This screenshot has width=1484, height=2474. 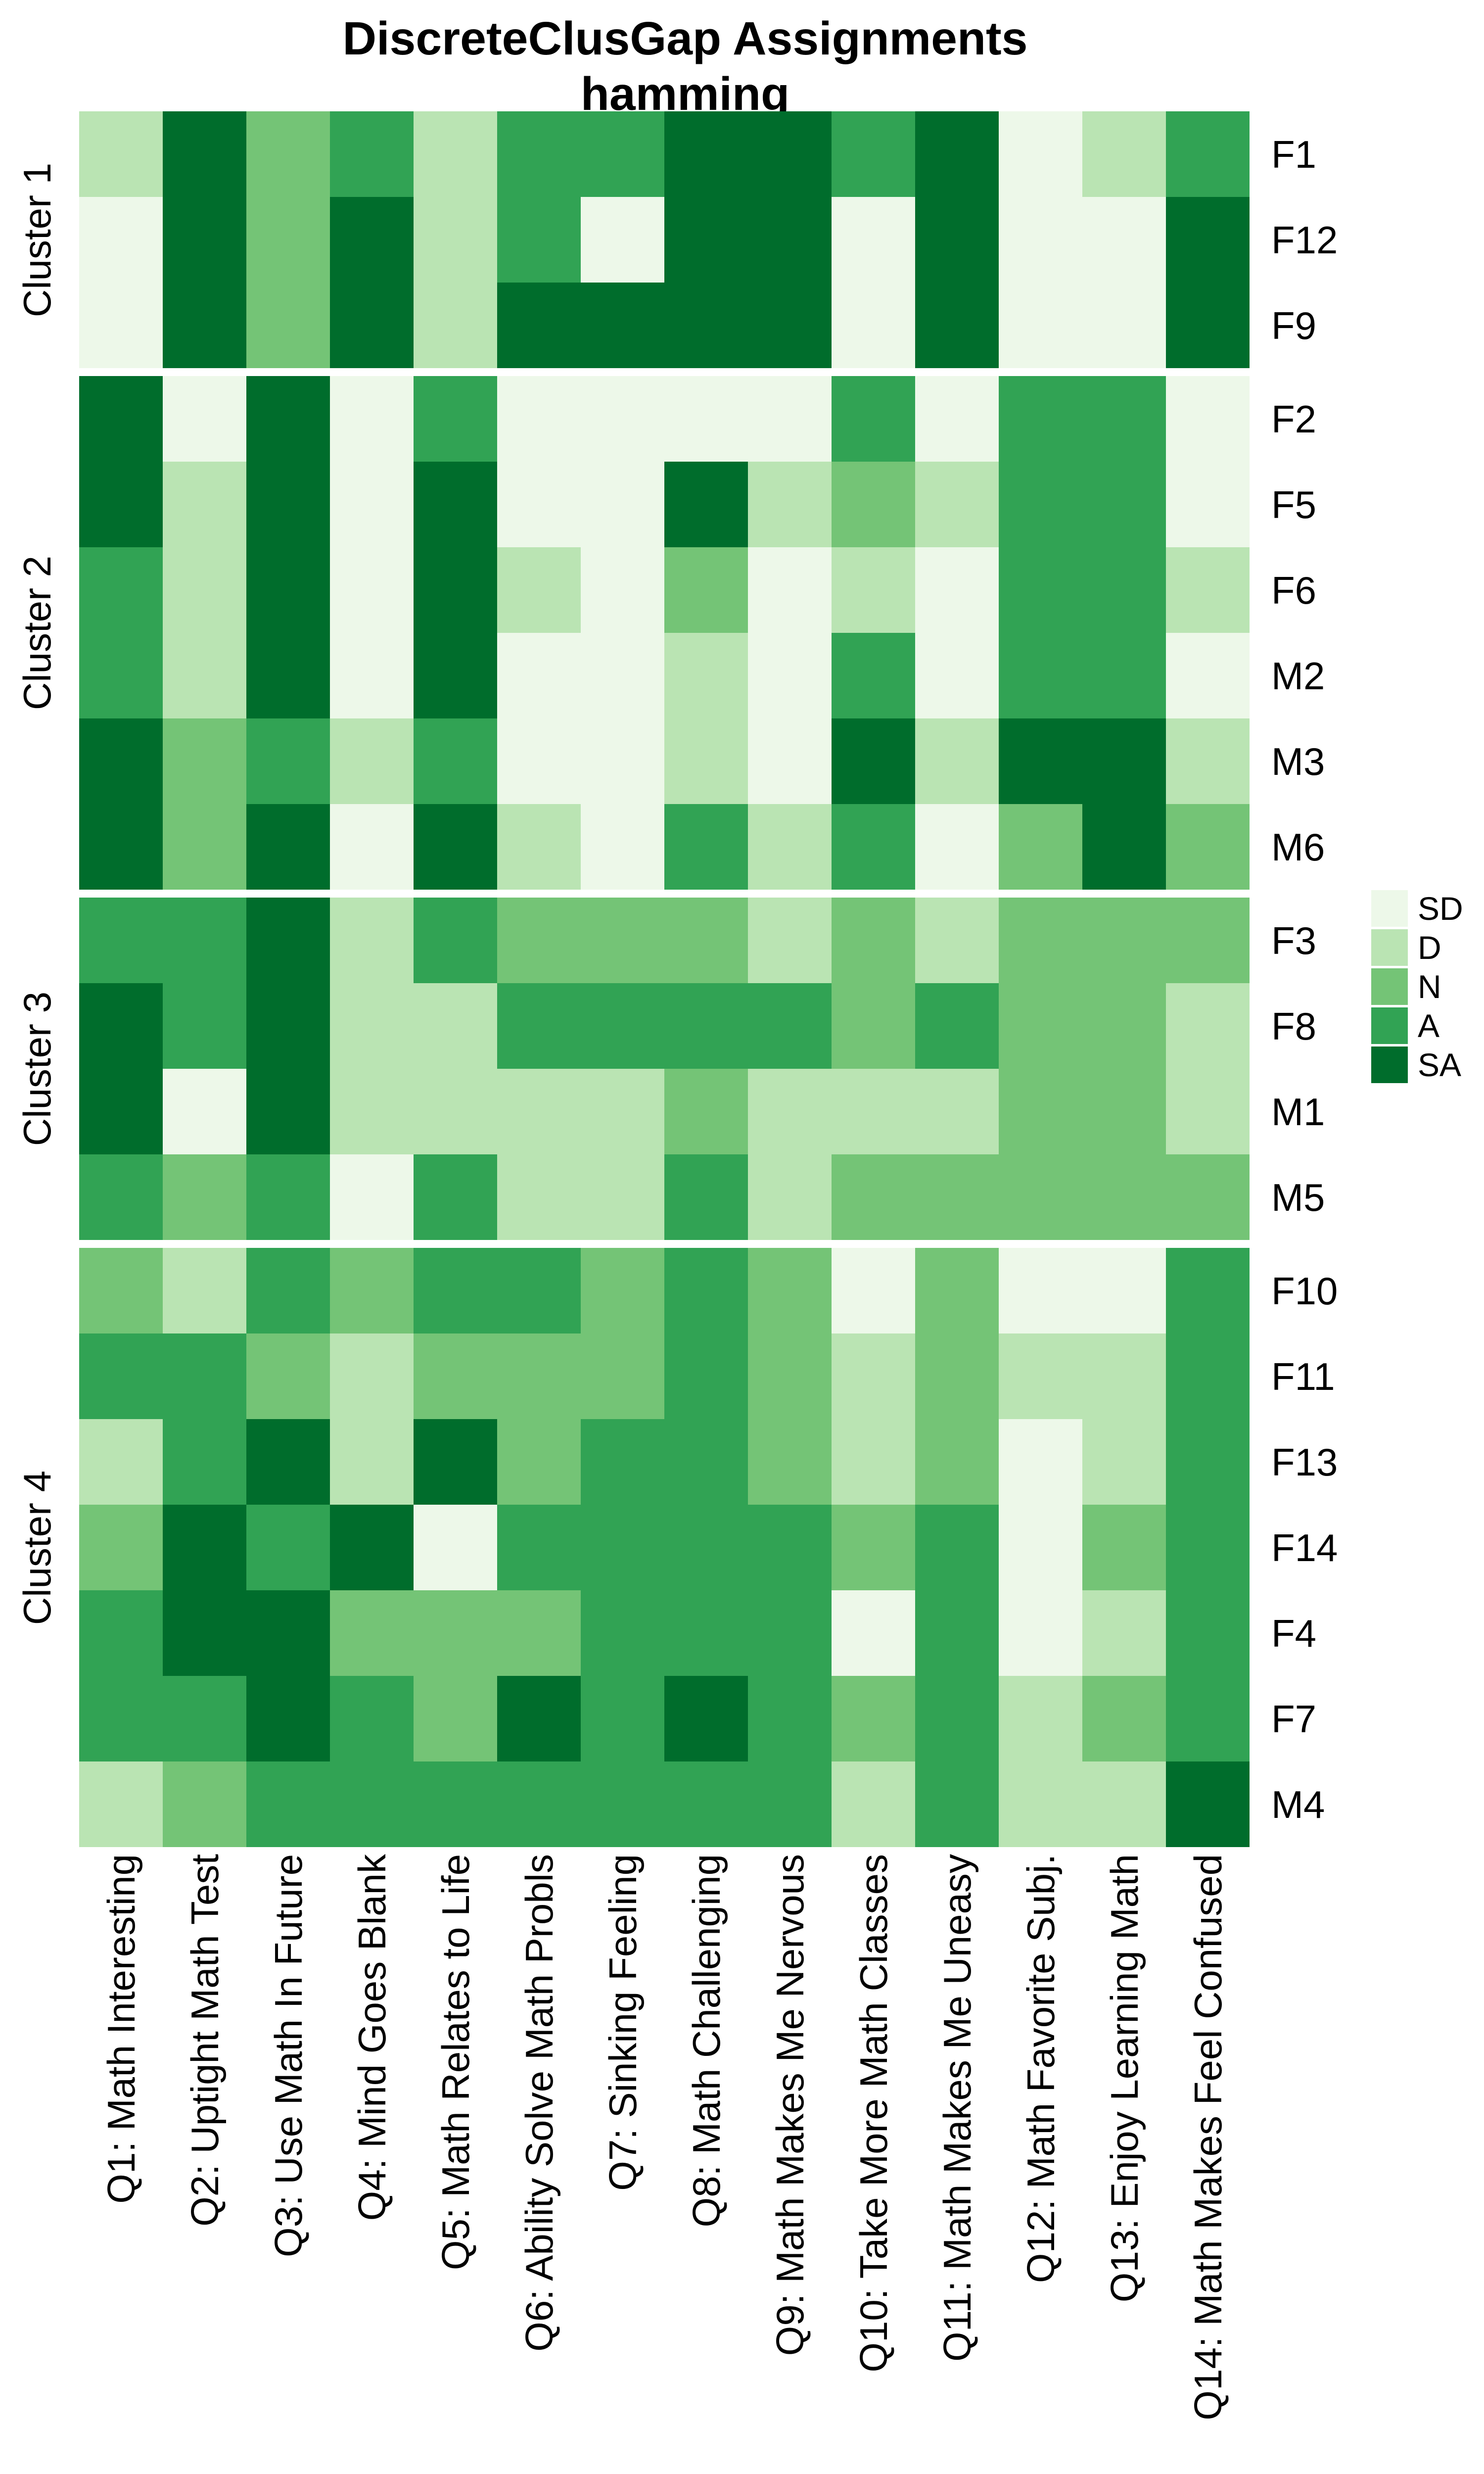 I want to click on row-label: M4, so click(x=1298, y=1804).